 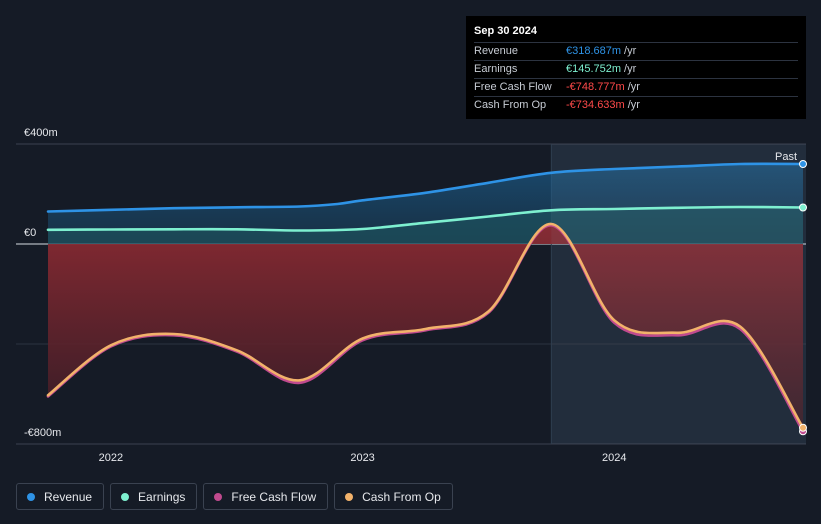 What do you see at coordinates (614, 458) in the screenshot?
I see `x-tick-label-2024: 2024` at bounding box center [614, 458].